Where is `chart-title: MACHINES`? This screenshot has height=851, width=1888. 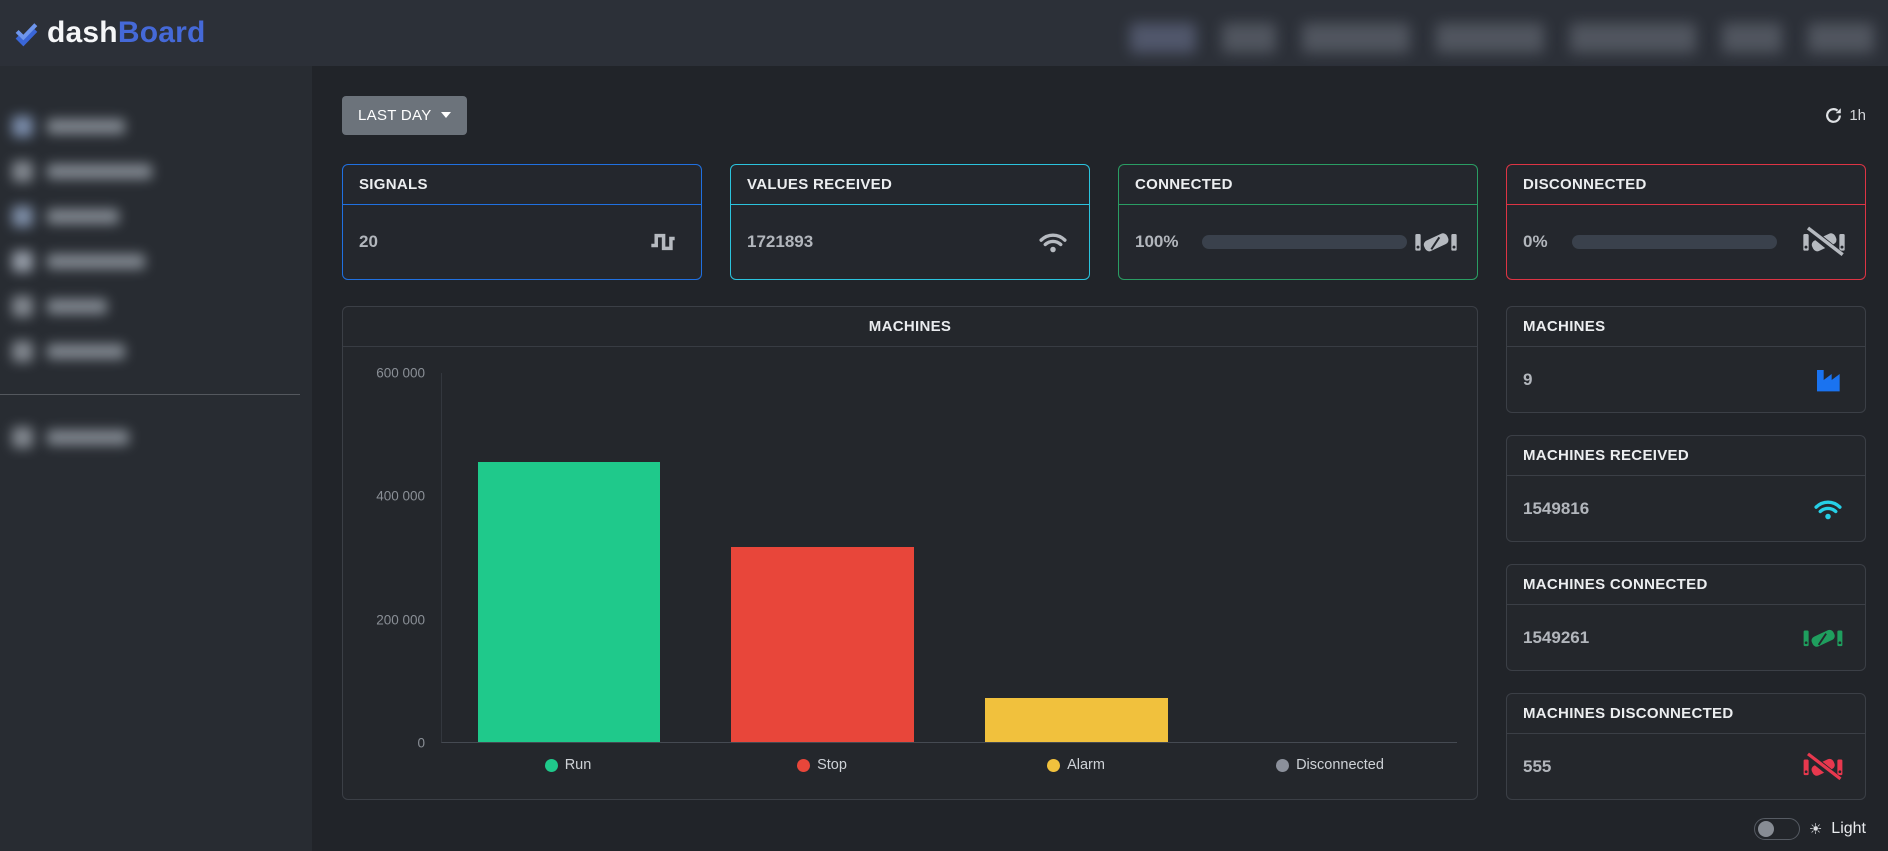
chart-title: MACHINES is located at coordinates (910, 327).